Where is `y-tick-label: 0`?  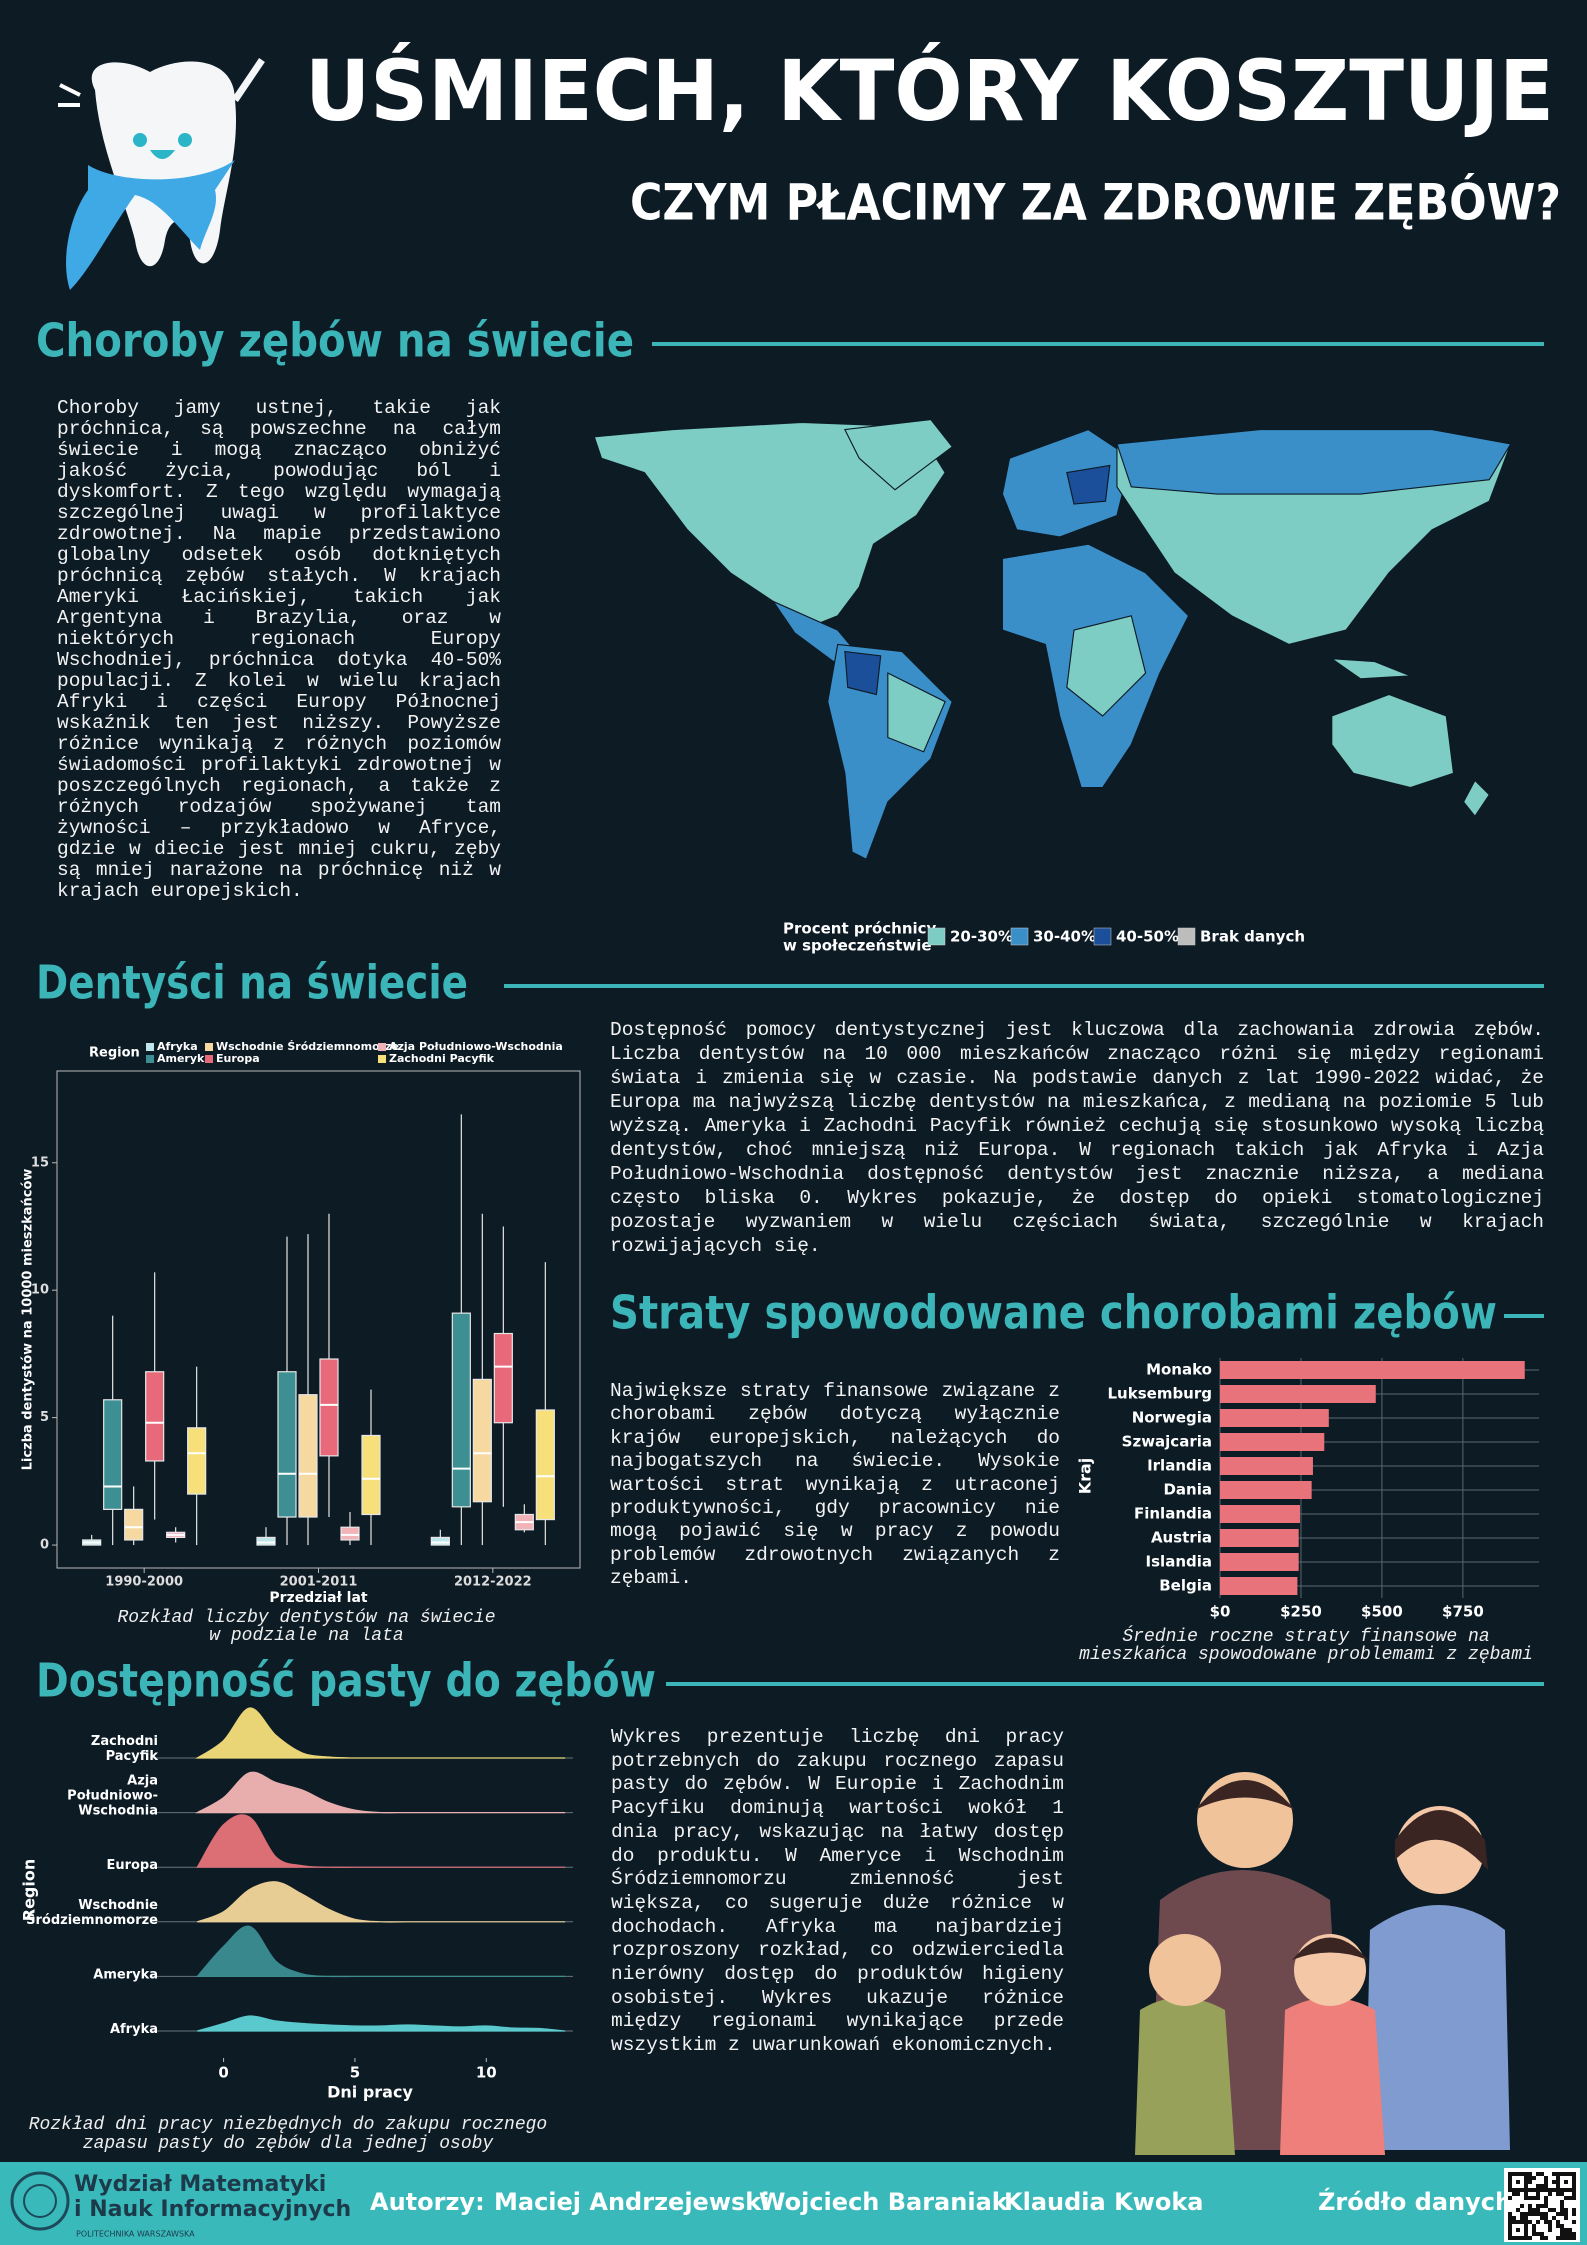 y-tick-label: 0 is located at coordinates (44, 1545).